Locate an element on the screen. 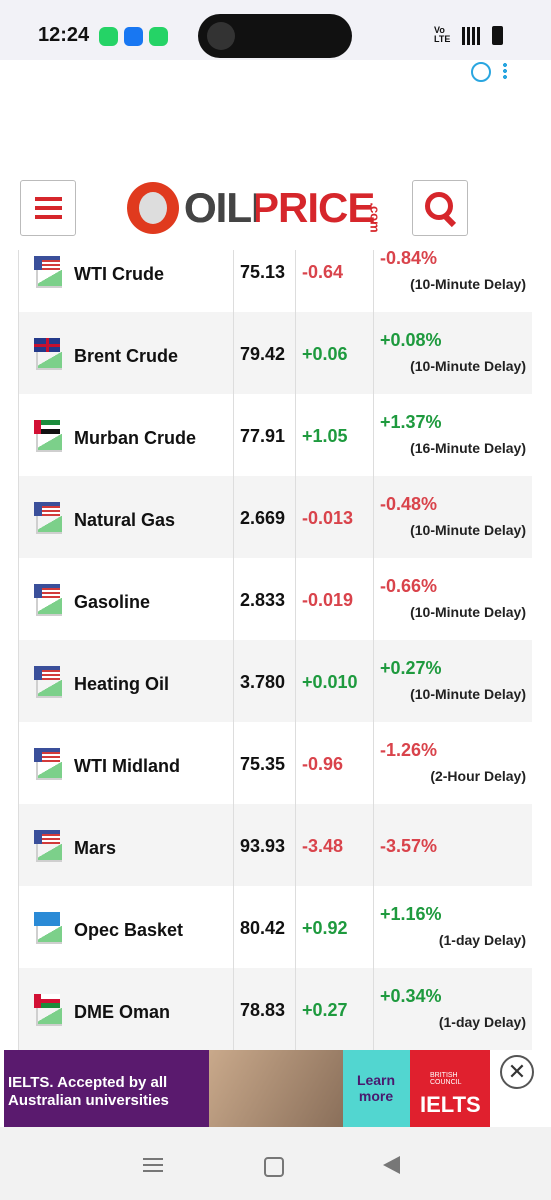 The width and height of the screenshot is (551, 1200). change-percent: -1.26% is located at coordinates (409, 750).